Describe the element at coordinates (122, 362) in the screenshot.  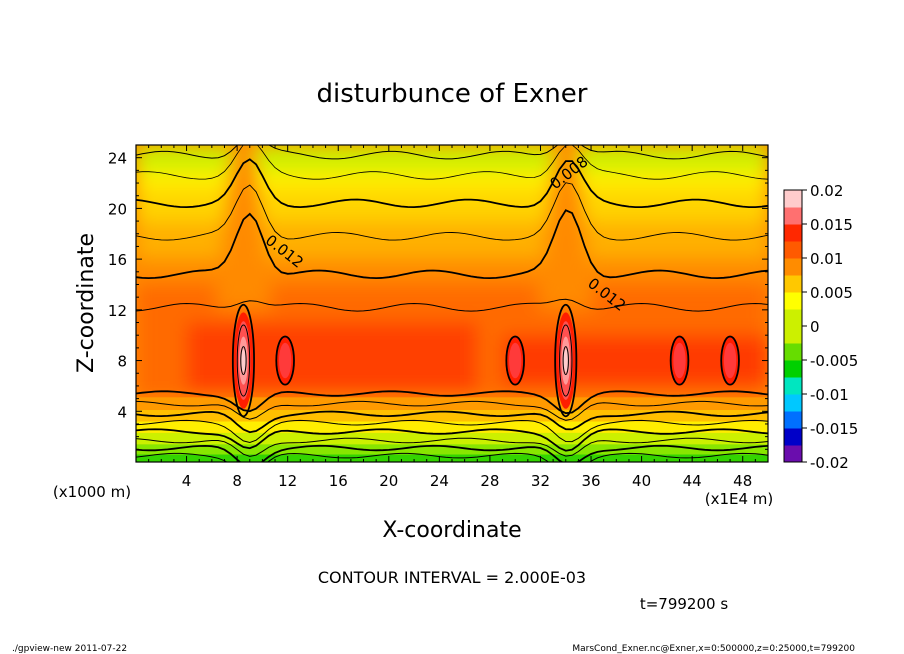
I see `y-tick-label: 8` at that location.